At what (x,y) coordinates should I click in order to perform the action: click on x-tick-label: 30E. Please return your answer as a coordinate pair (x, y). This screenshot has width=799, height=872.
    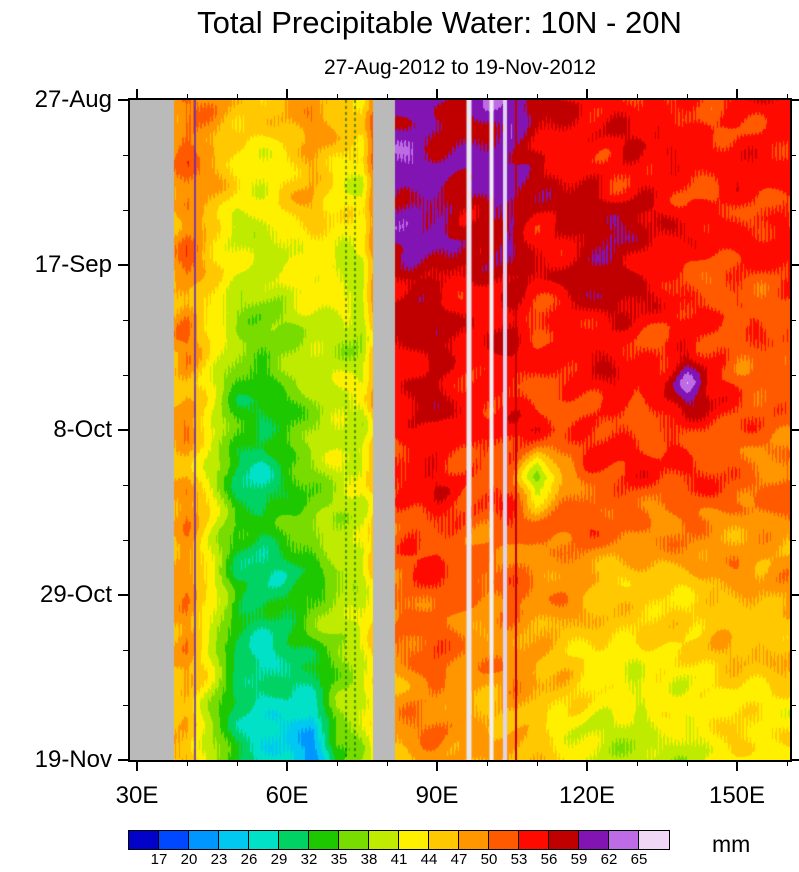
    Looking at the image, I should click on (137, 795).